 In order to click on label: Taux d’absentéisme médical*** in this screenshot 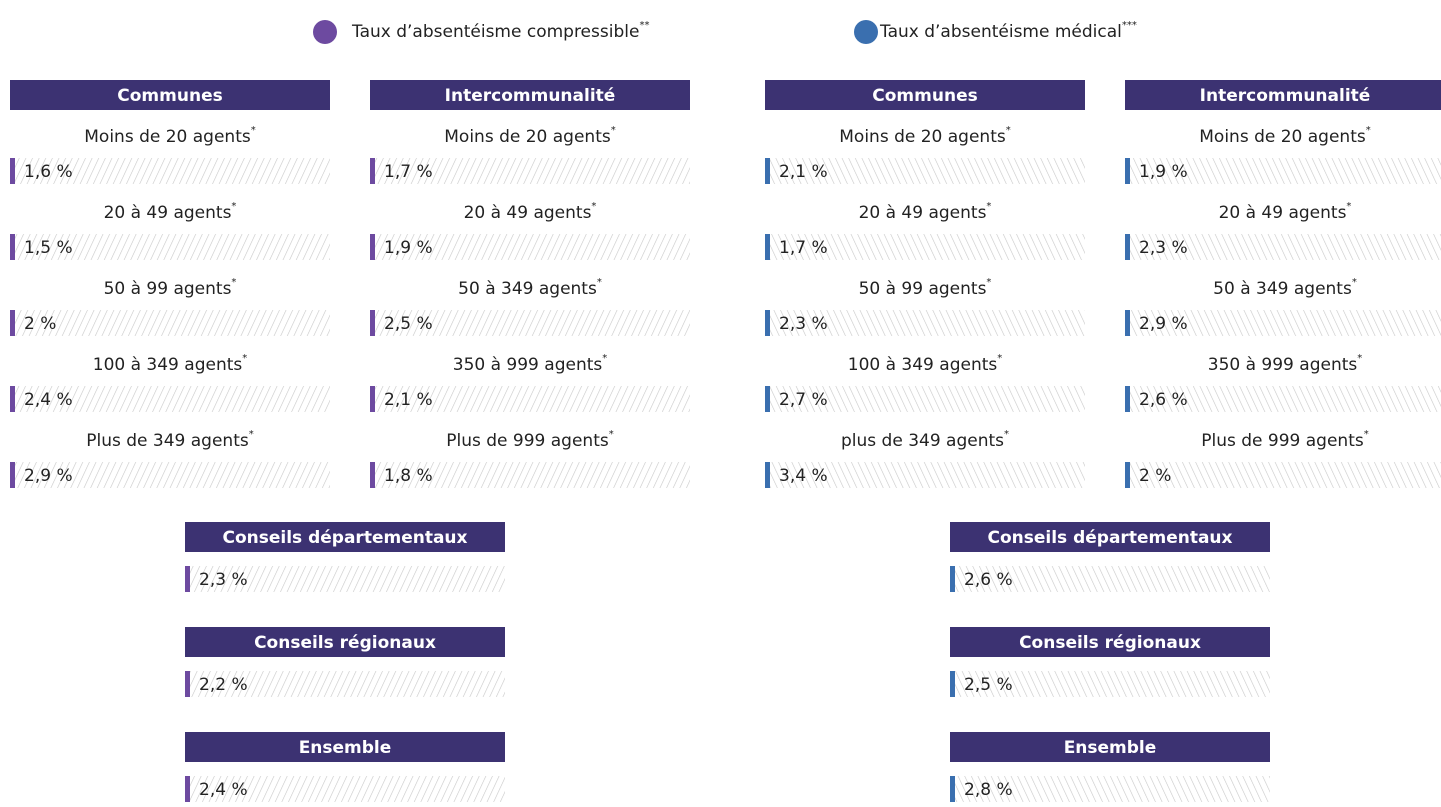, I will do `click(1008, 31)`.